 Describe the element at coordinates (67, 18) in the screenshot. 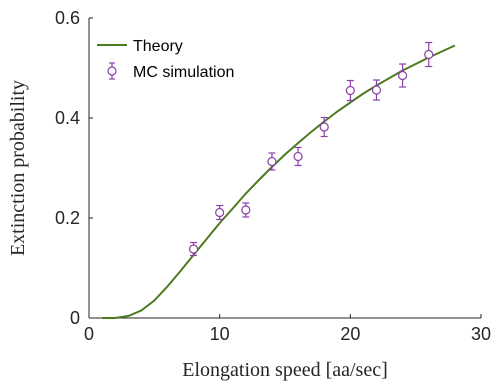

I see `y-tick-label: 0.6` at that location.